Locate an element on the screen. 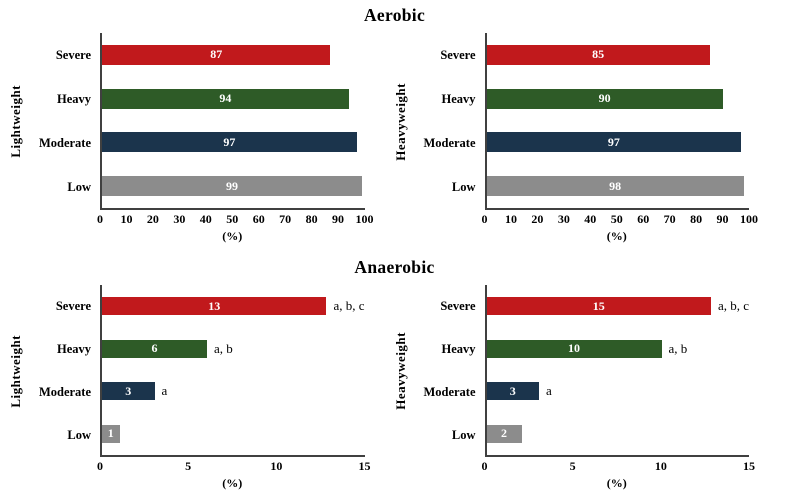 The height and width of the screenshot is (500, 789). bar-value-label: 87 is located at coordinates (216, 54).